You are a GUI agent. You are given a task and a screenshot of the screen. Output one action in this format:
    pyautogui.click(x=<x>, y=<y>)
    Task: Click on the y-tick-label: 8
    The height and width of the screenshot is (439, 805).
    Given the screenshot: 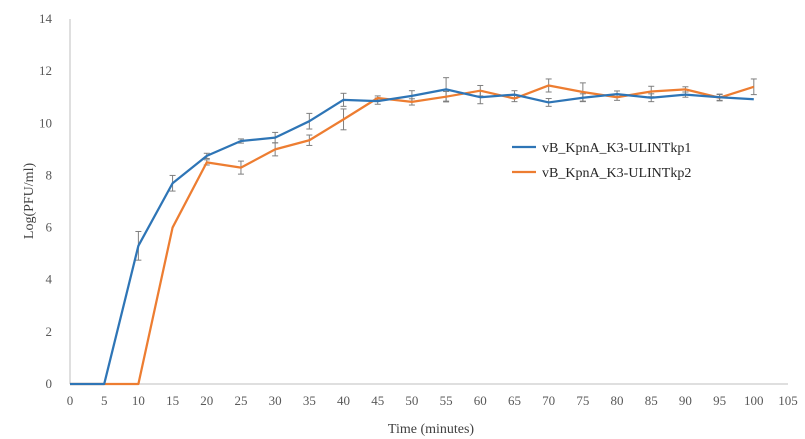 What is the action you would take?
    pyautogui.click(x=49, y=174)
    